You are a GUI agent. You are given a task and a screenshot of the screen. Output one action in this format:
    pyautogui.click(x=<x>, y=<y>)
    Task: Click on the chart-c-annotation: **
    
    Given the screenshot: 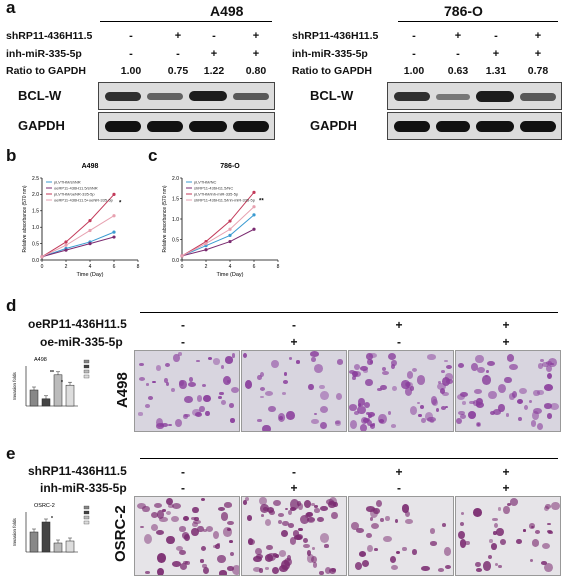 What is the action you would take?
    pyautogui.click(x=261, y=201)
    